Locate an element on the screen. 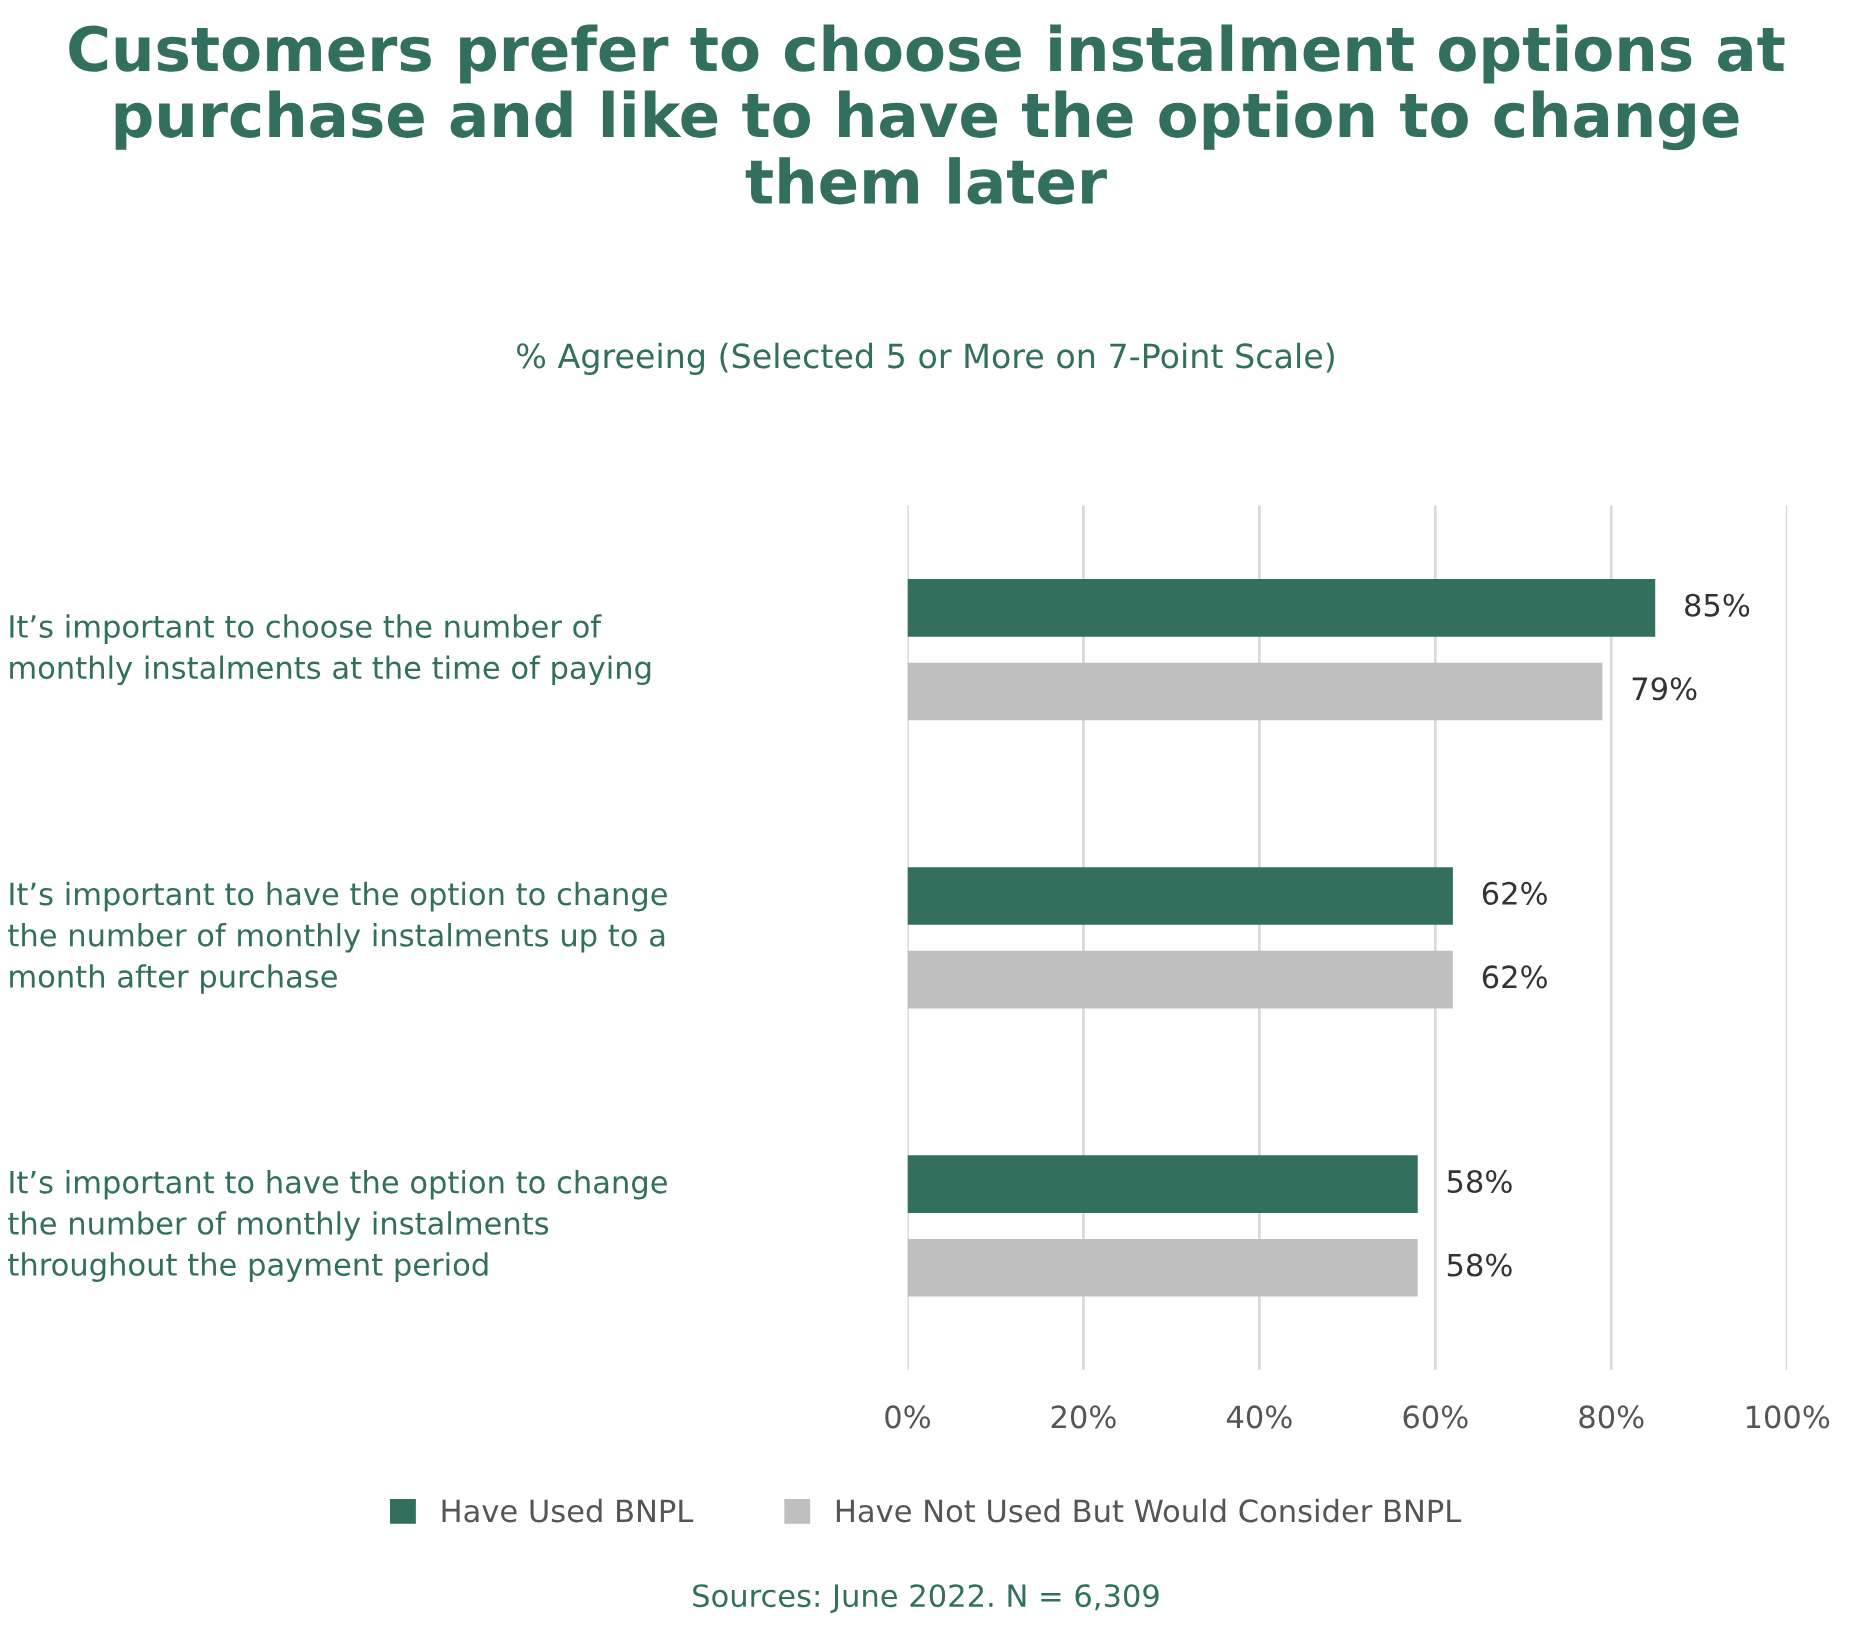 The width and height of the screenshot is (1852, 1631). y-tick-label: It’s important to have the option to change the number of monthly instalments up to a month after purchase is located at coordinates (337, 937).